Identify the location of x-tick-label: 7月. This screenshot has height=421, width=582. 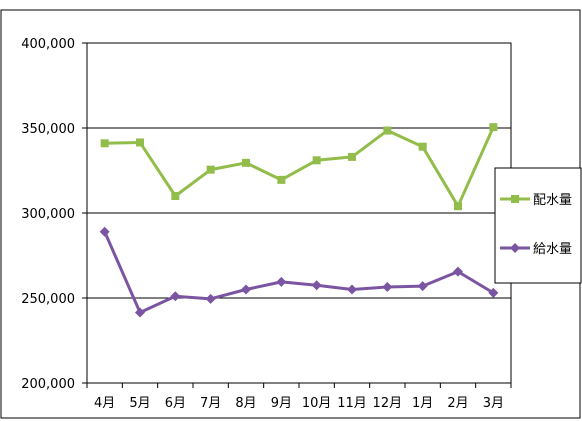
(210, 403).